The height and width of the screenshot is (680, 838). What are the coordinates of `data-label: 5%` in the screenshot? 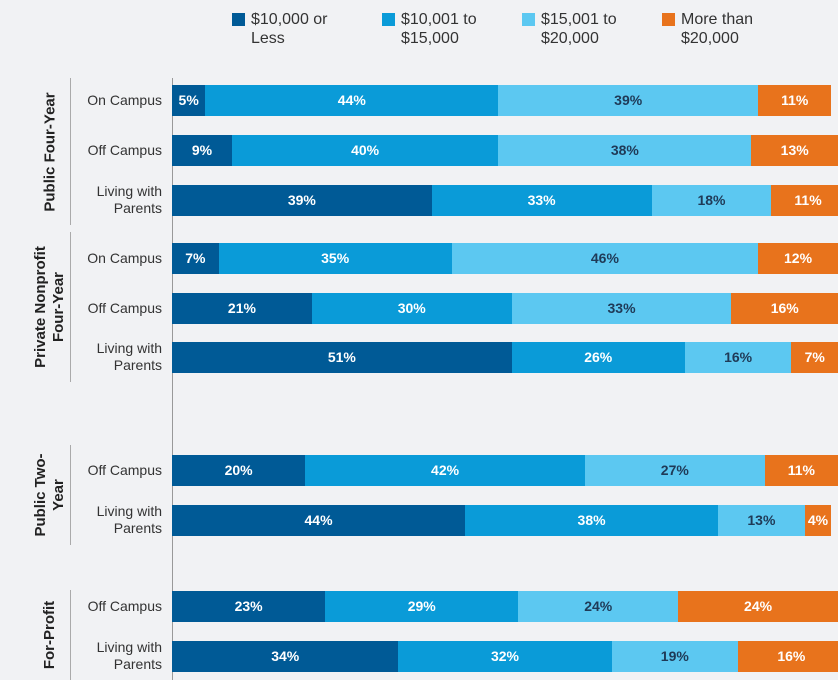 It's located at (188, 100).